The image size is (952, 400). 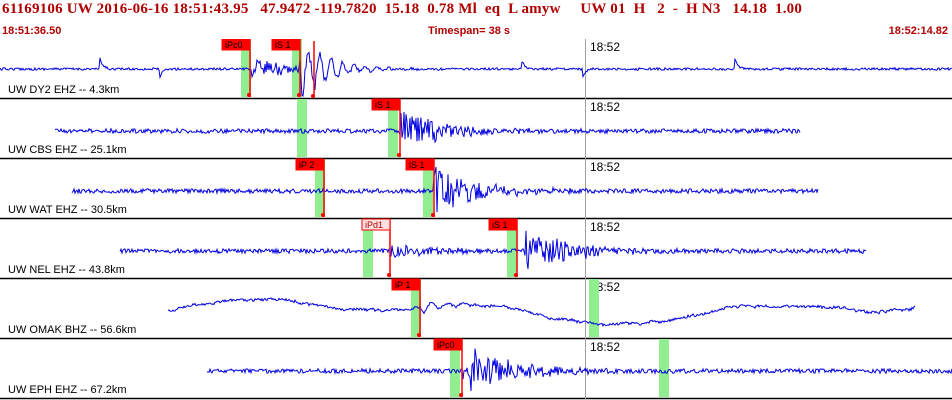 What do you see at coordinates (66, 270) in the screenshot?
I see `station-label: UW NEL EHZ -- 43.8km` at bounding box center [66, 270].